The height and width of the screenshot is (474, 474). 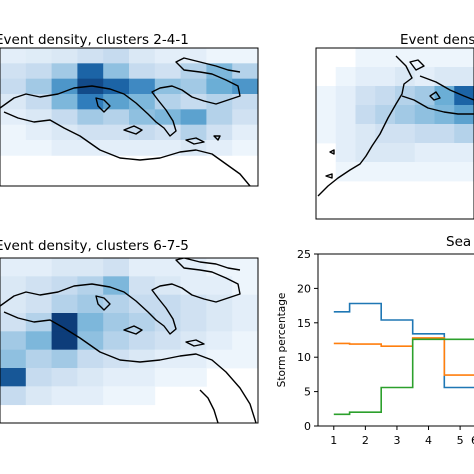 I want to click on y-tick-label: 0, so click(x=307, y=426).